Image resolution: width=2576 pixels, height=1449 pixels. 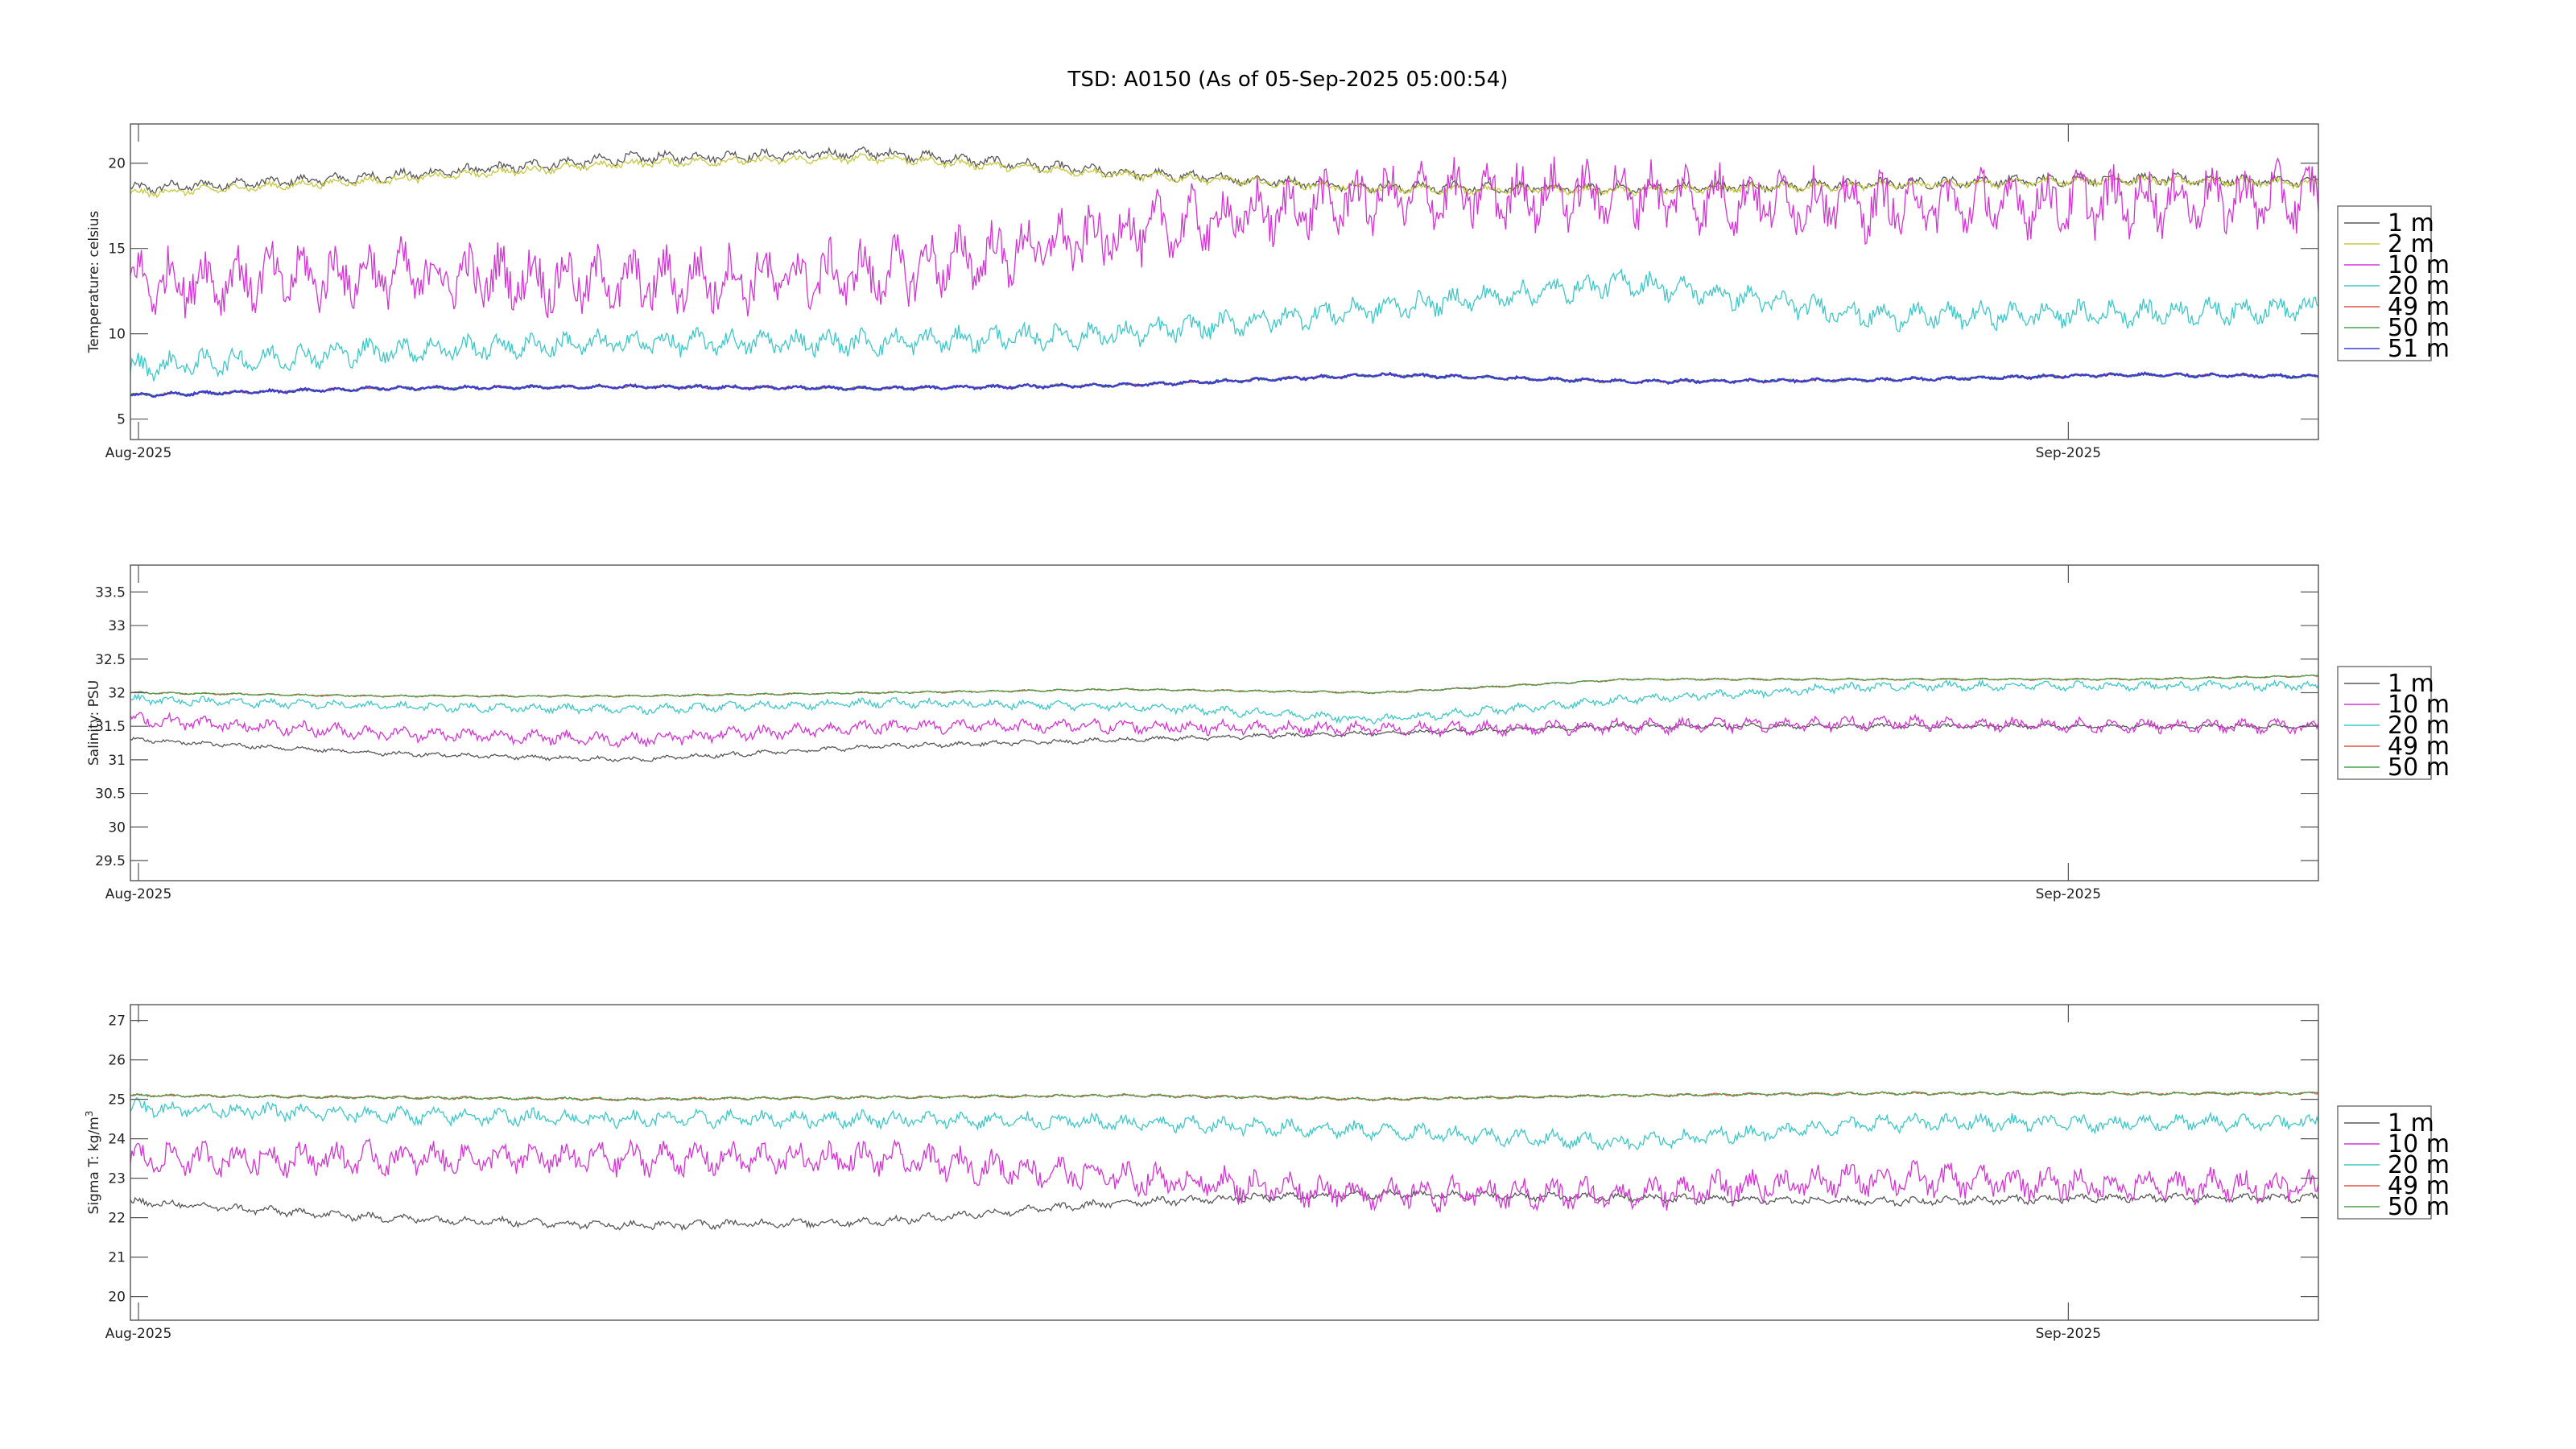 What do you see at coordinates (1288, 80) in the screenshot?
I see `figure-title: TSD: A0150 (As of 05-Sep-2025 05:00:54)` at bounding box center [1288, 80].